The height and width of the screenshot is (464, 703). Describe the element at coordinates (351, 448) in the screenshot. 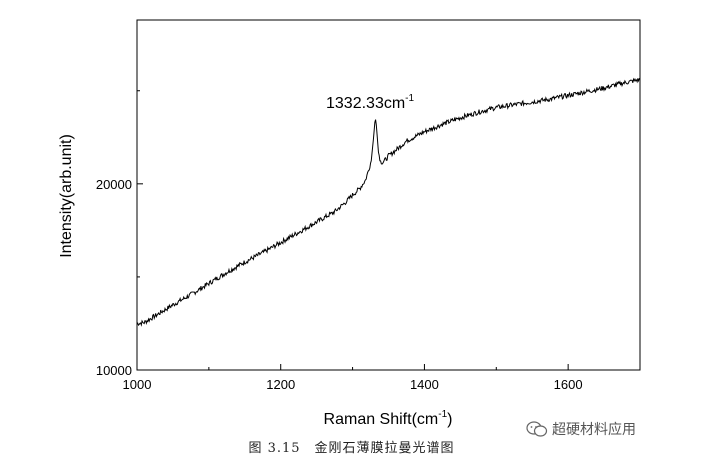

I see `figure-caption: 图 3.15 金刚石薄膜拉曼光谱图` at that location.